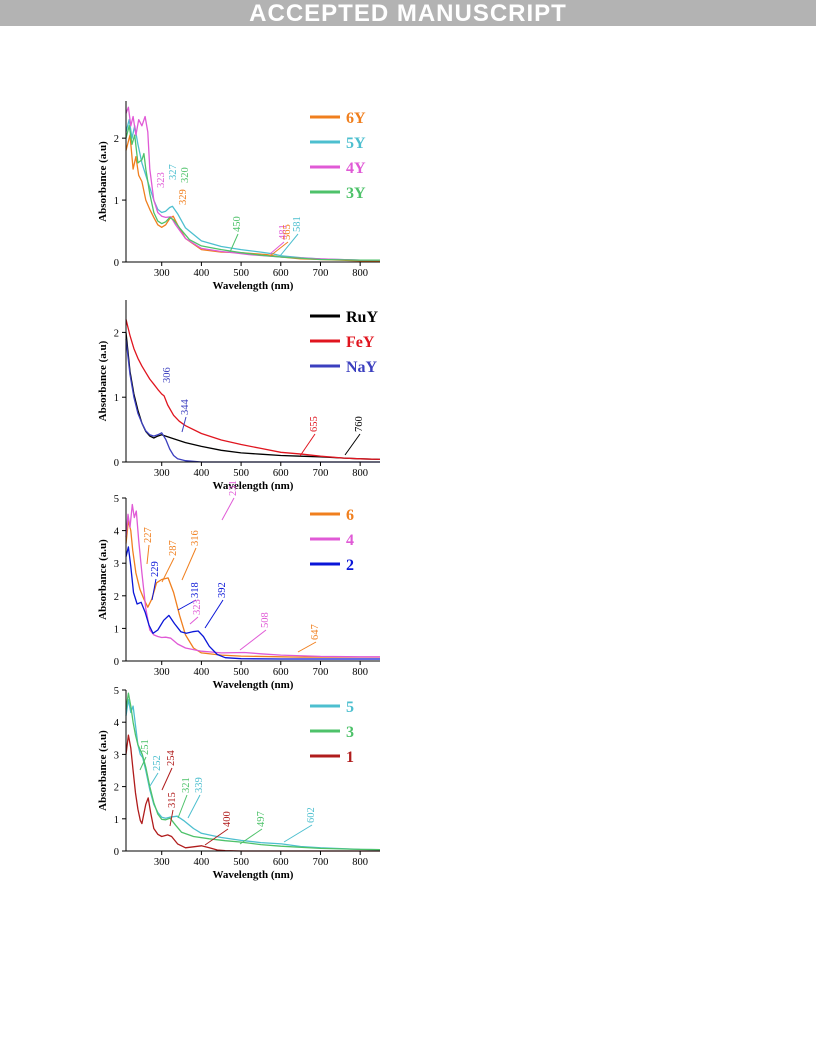  What do you see at coordinates (173, 172) in the screenshot?
I see `annotation-label: 327` at bounding box center [173, 172].